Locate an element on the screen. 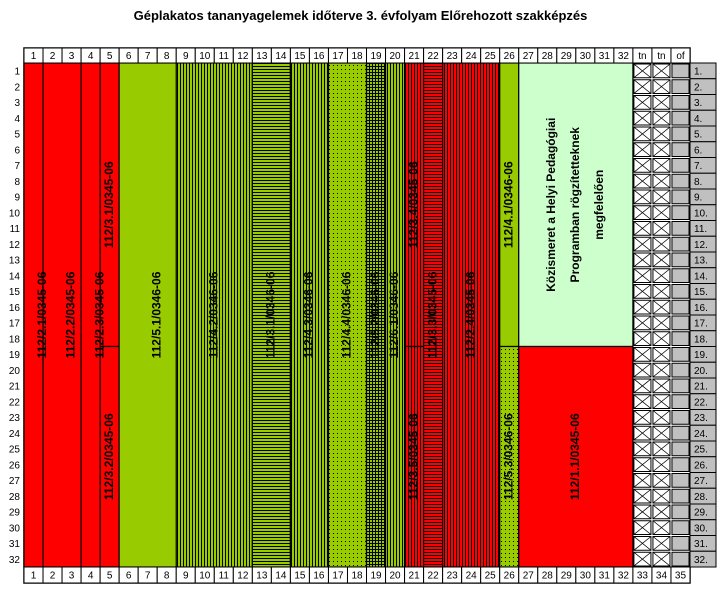 Image resolution: width=721 pixels, height=603 pixels. column-footer: 34 is located at coordinates (662, 576).